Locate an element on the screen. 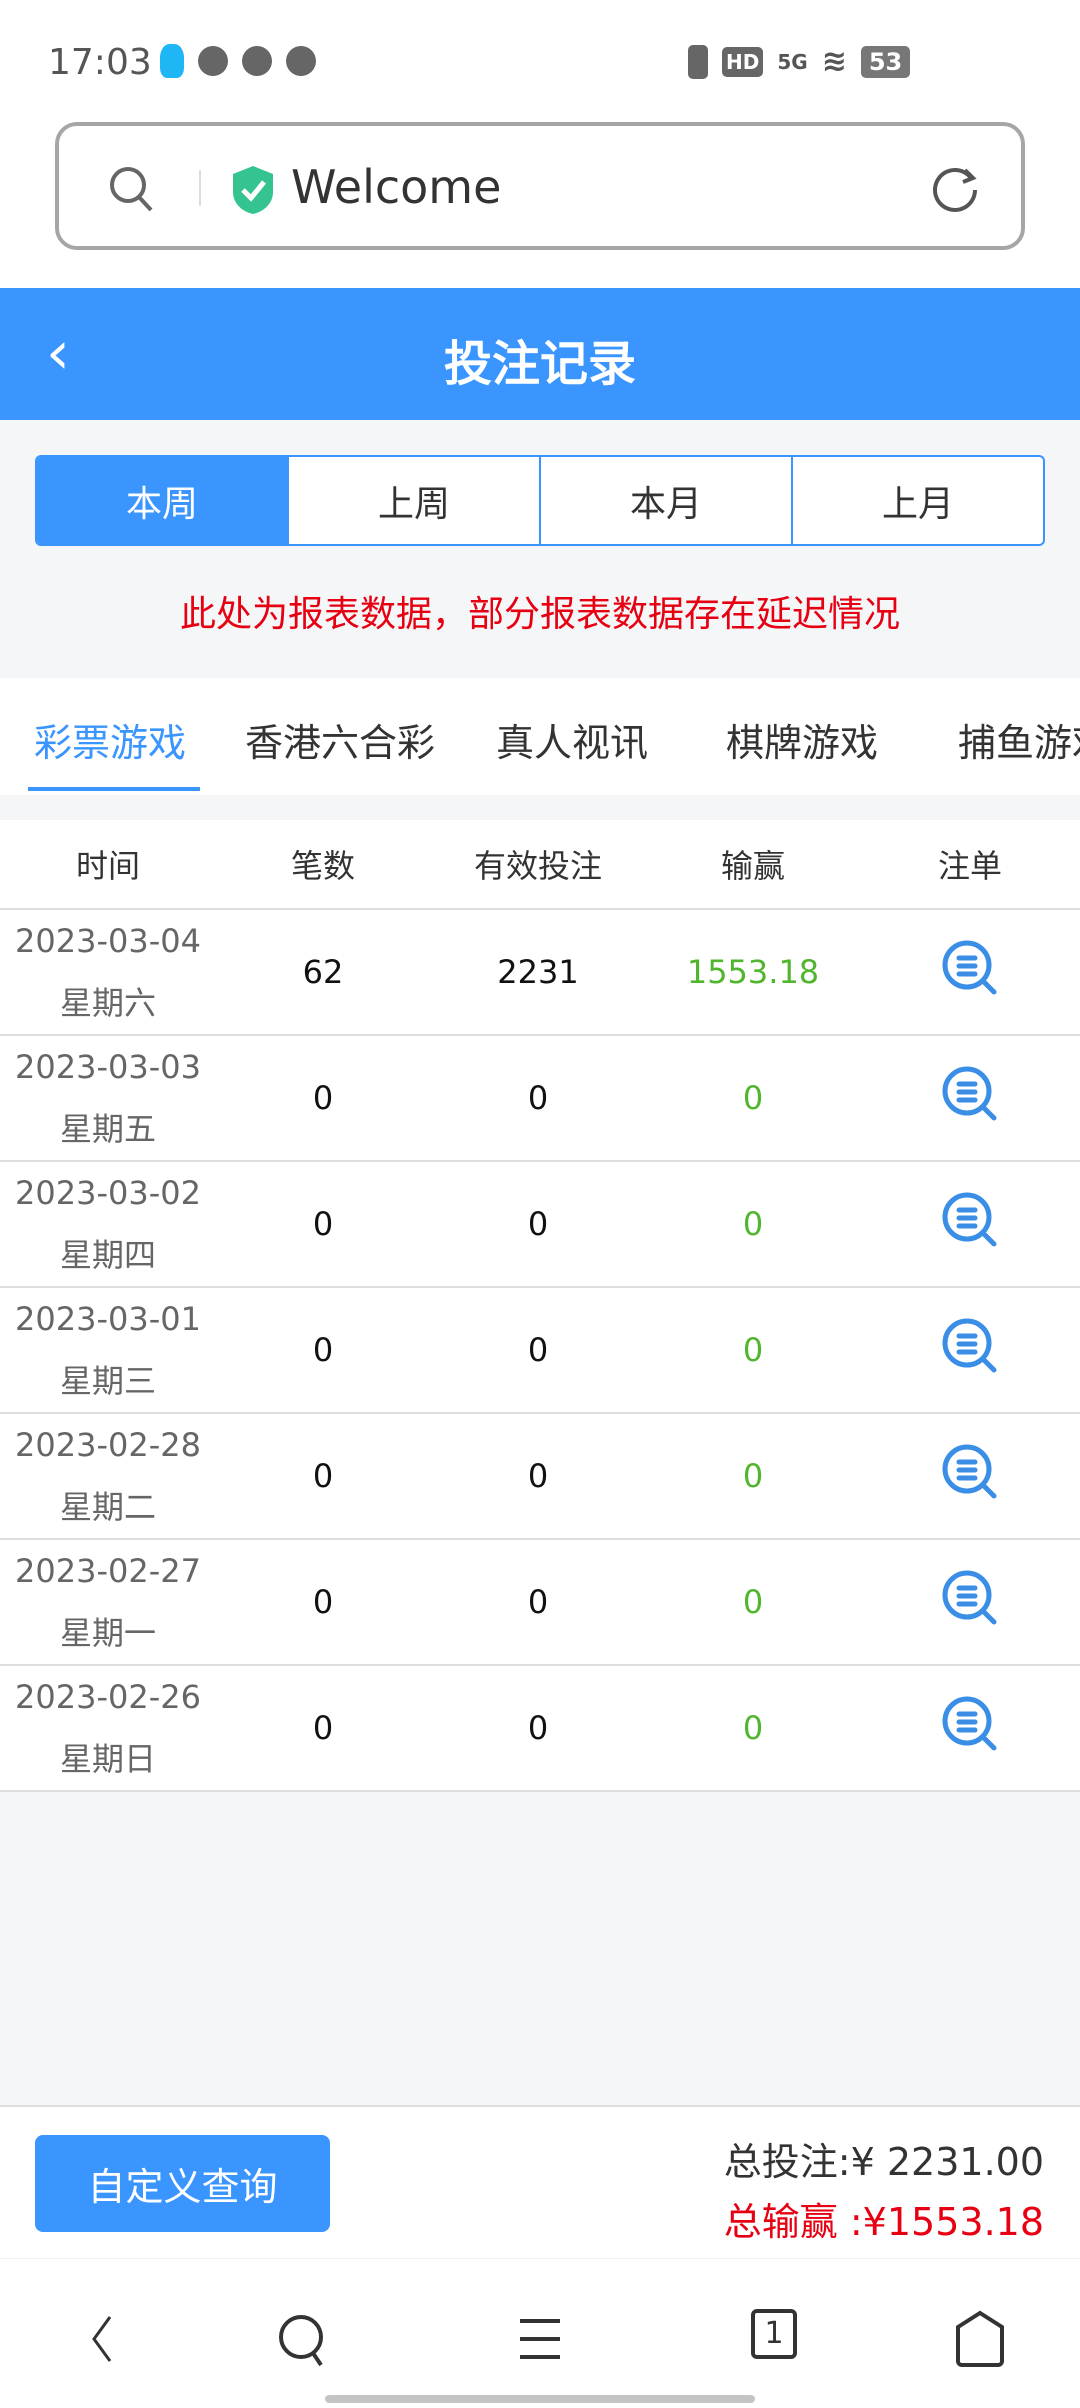 The height and width of the screenshot is (2408, 1080). qq-icon is located at coordinates (172, 61).